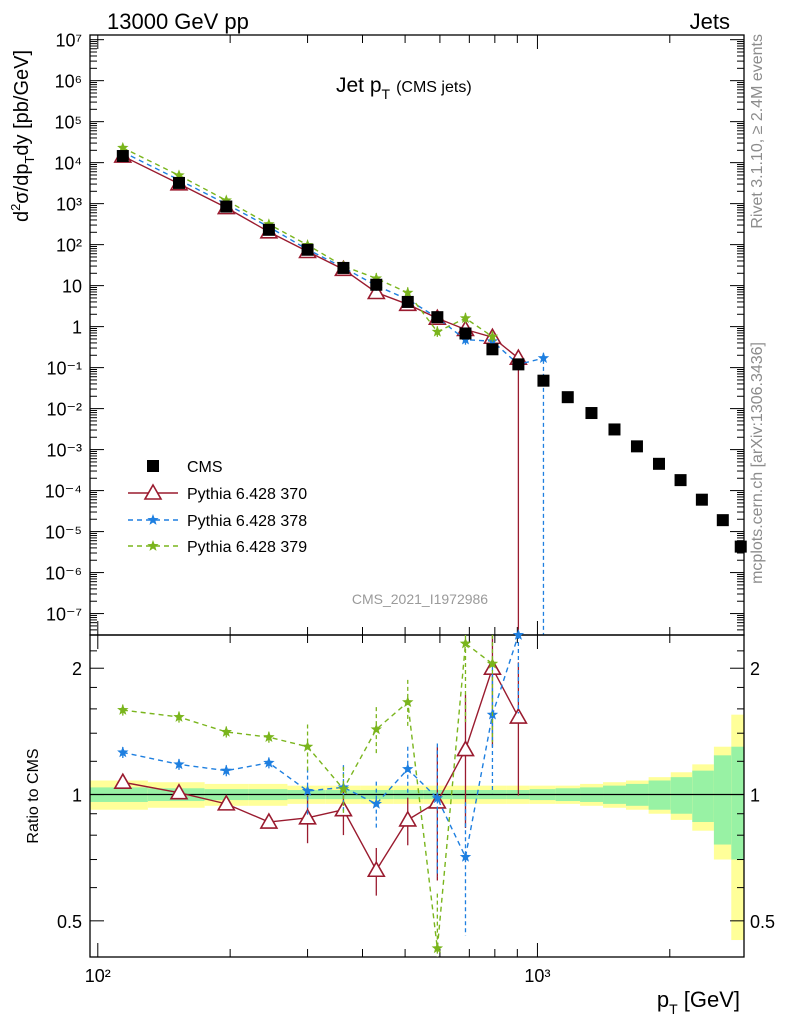  I want to click on ratio-line, so click(321, 769).